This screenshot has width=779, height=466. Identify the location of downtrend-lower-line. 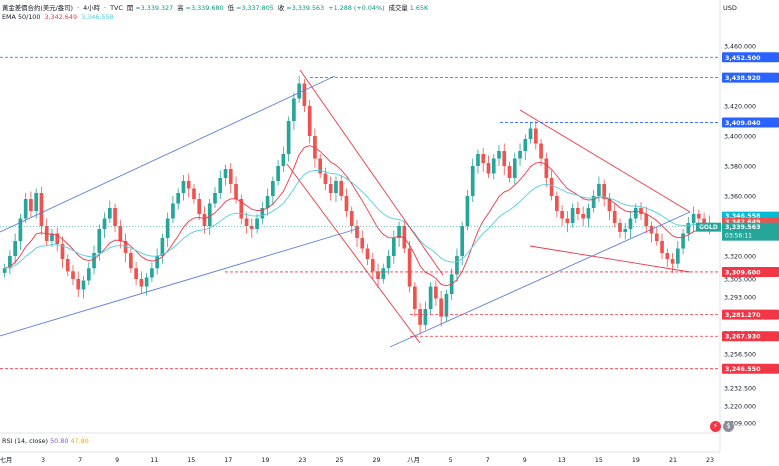
(353, 253).